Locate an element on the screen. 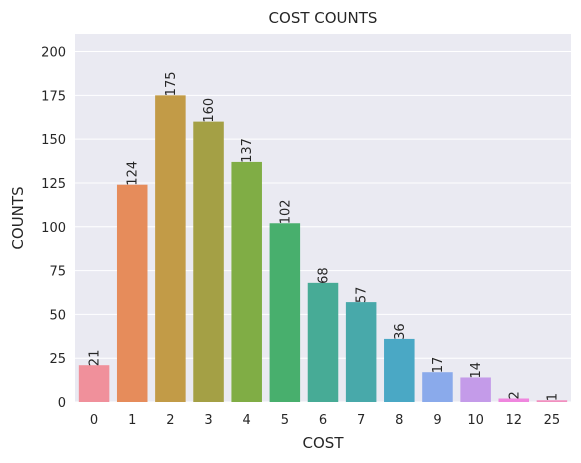 This screenshot has width=581, height=463. y-tick-label: 0 is located at coordinates (62, 403).